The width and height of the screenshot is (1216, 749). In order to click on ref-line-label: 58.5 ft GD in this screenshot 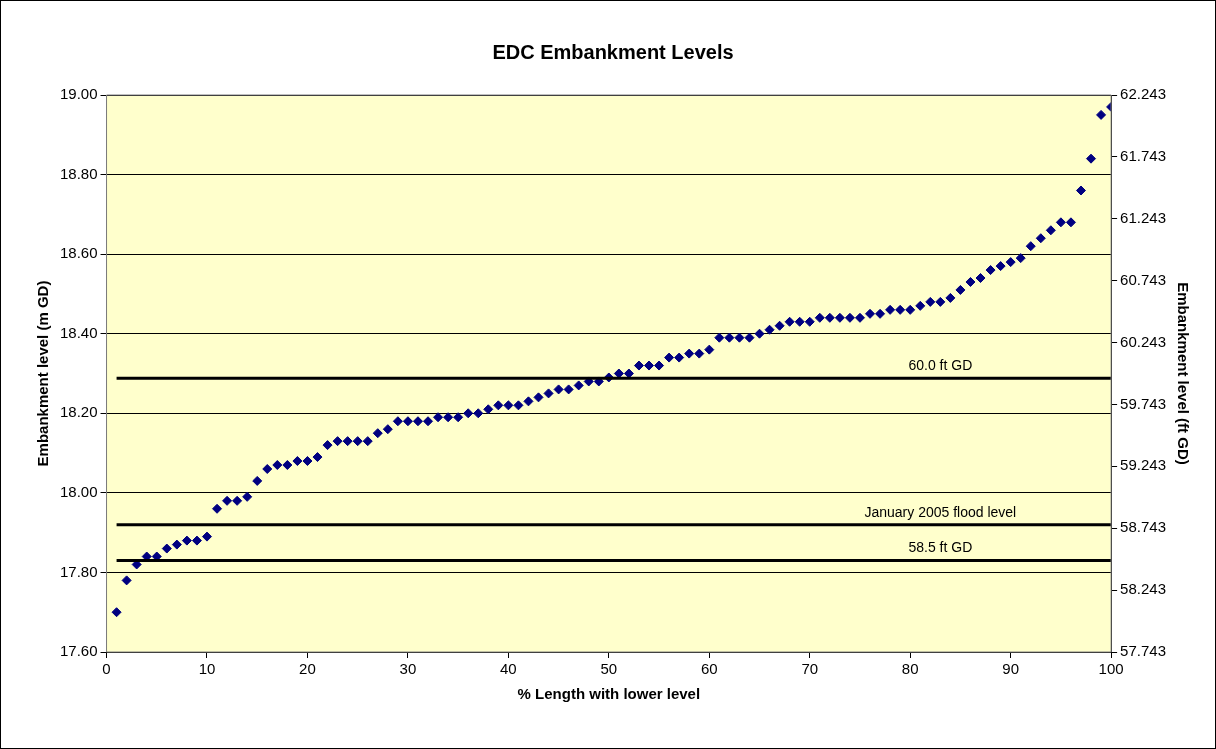, I will do `click(940, 547)`.